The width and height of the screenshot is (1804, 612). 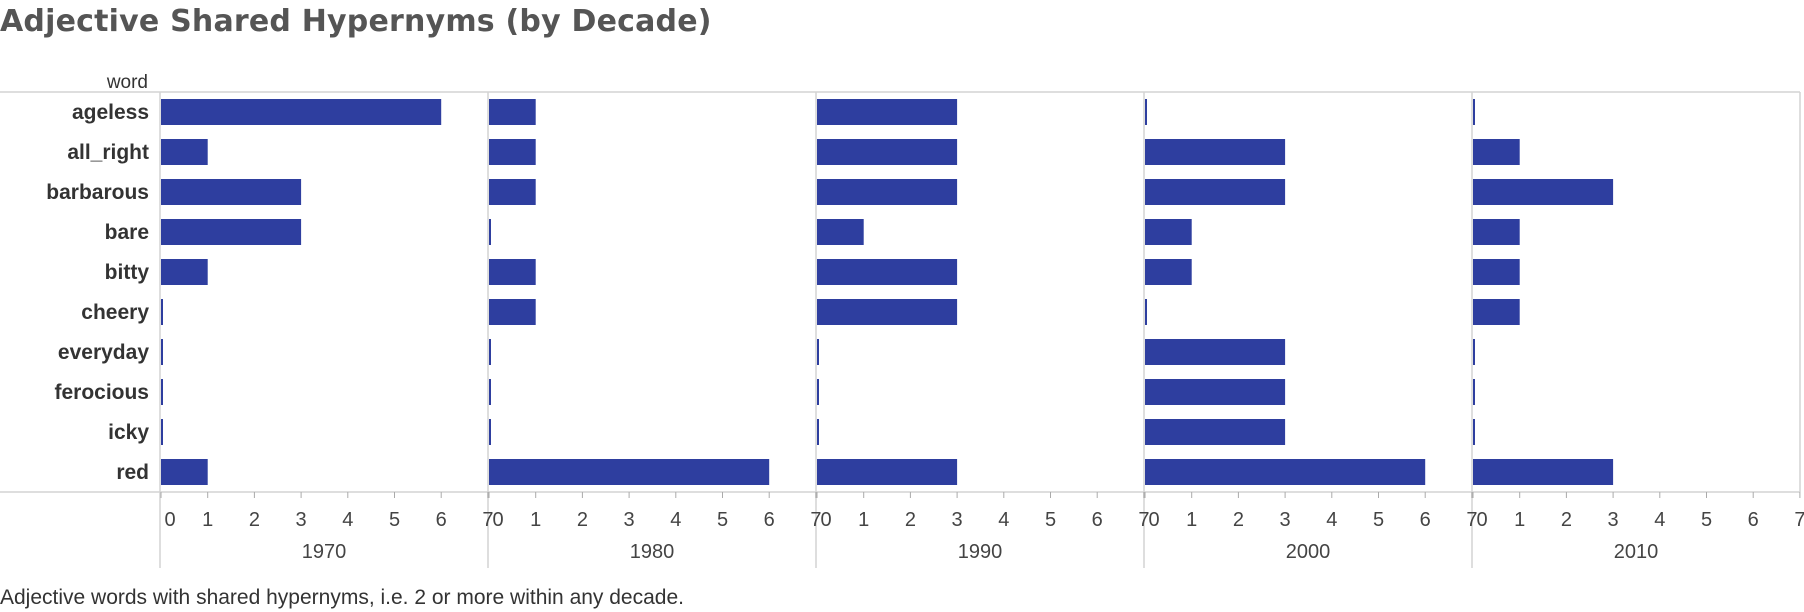 What do you see at coordinates (1474, 352) in the screenshot?
I see `bar-2010-everyday` at bounding box center [1474, 352].